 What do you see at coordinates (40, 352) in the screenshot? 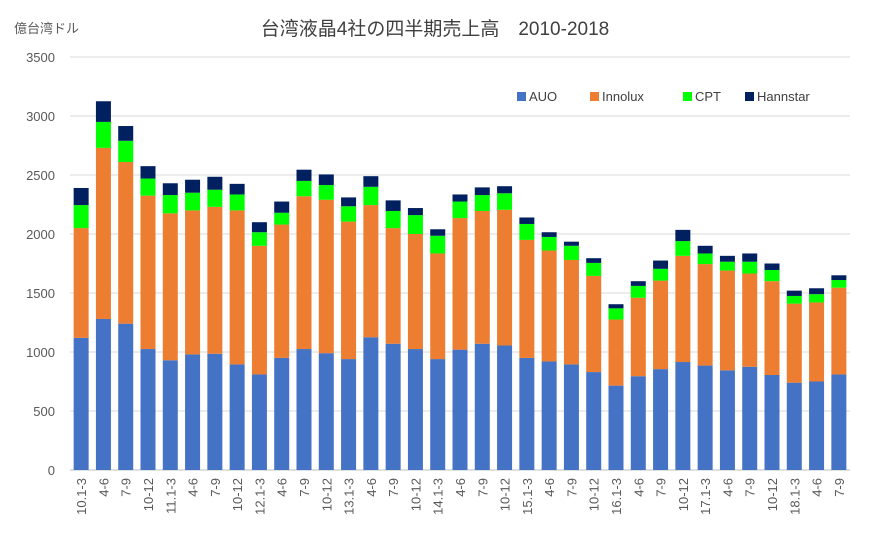
I see `y-tick-label: 1000` at bounding box center [40, 352].